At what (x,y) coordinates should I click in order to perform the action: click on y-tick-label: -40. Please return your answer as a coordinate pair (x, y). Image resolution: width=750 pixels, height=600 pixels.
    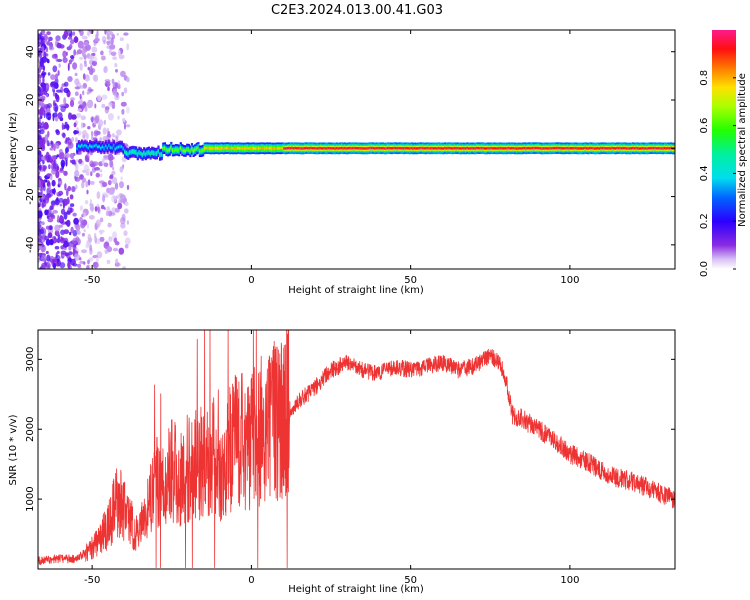
    Looking at the image, I should click on (30, 245).